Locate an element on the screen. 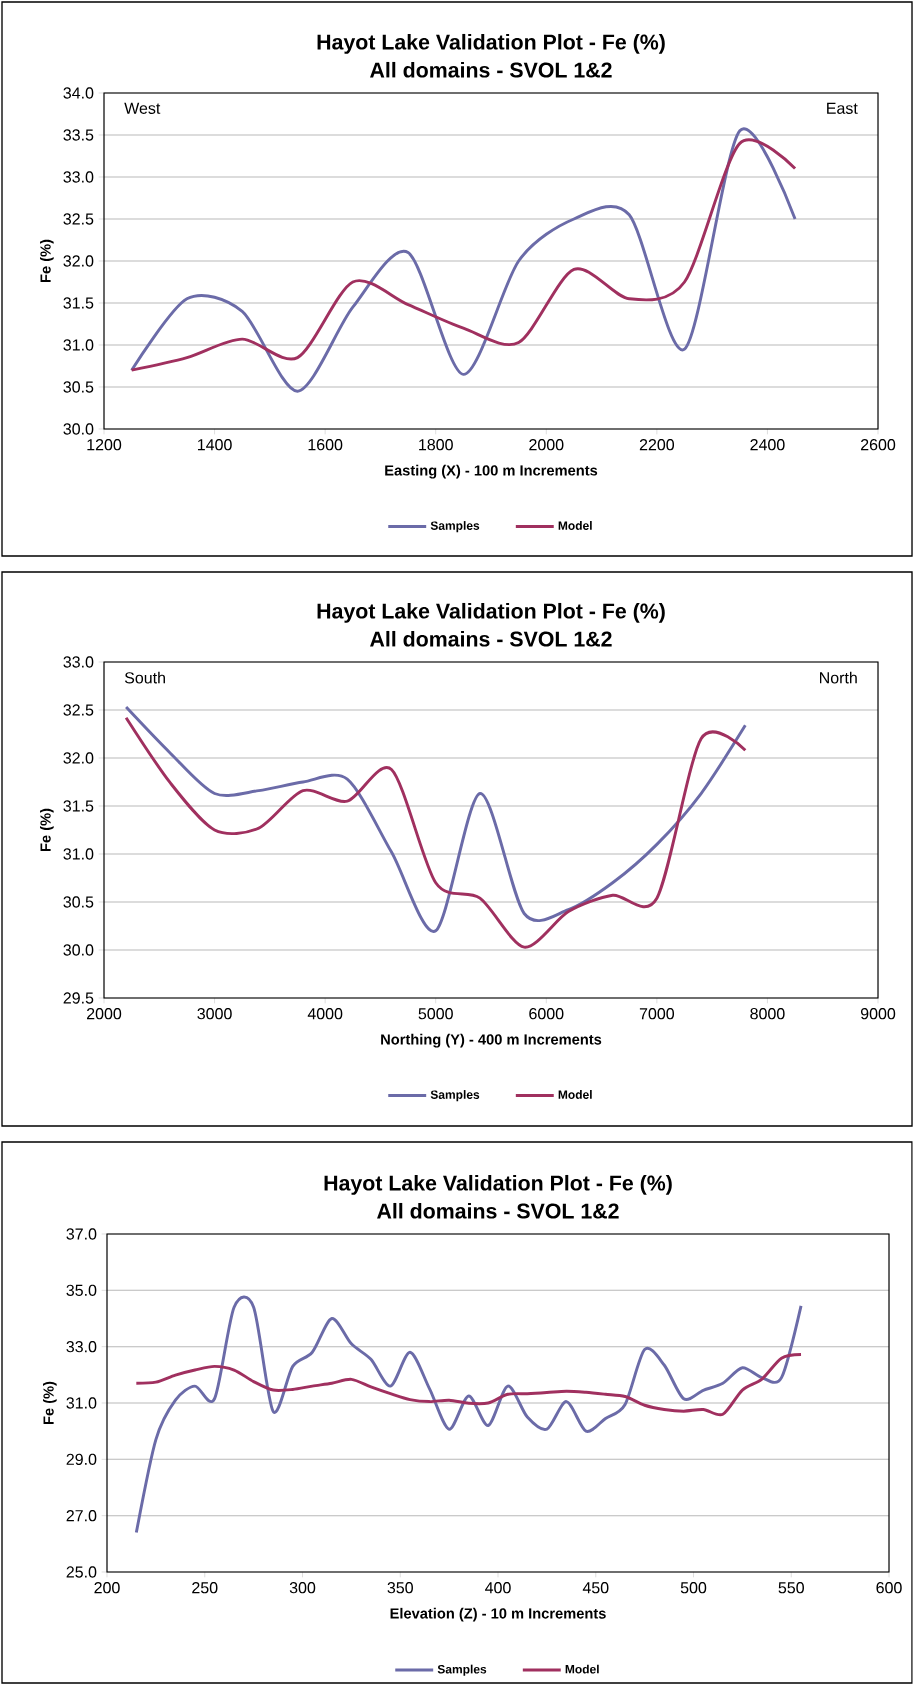 This screenshot has height=1684, width=914. annotation: North is located at coordinates (838, 677).